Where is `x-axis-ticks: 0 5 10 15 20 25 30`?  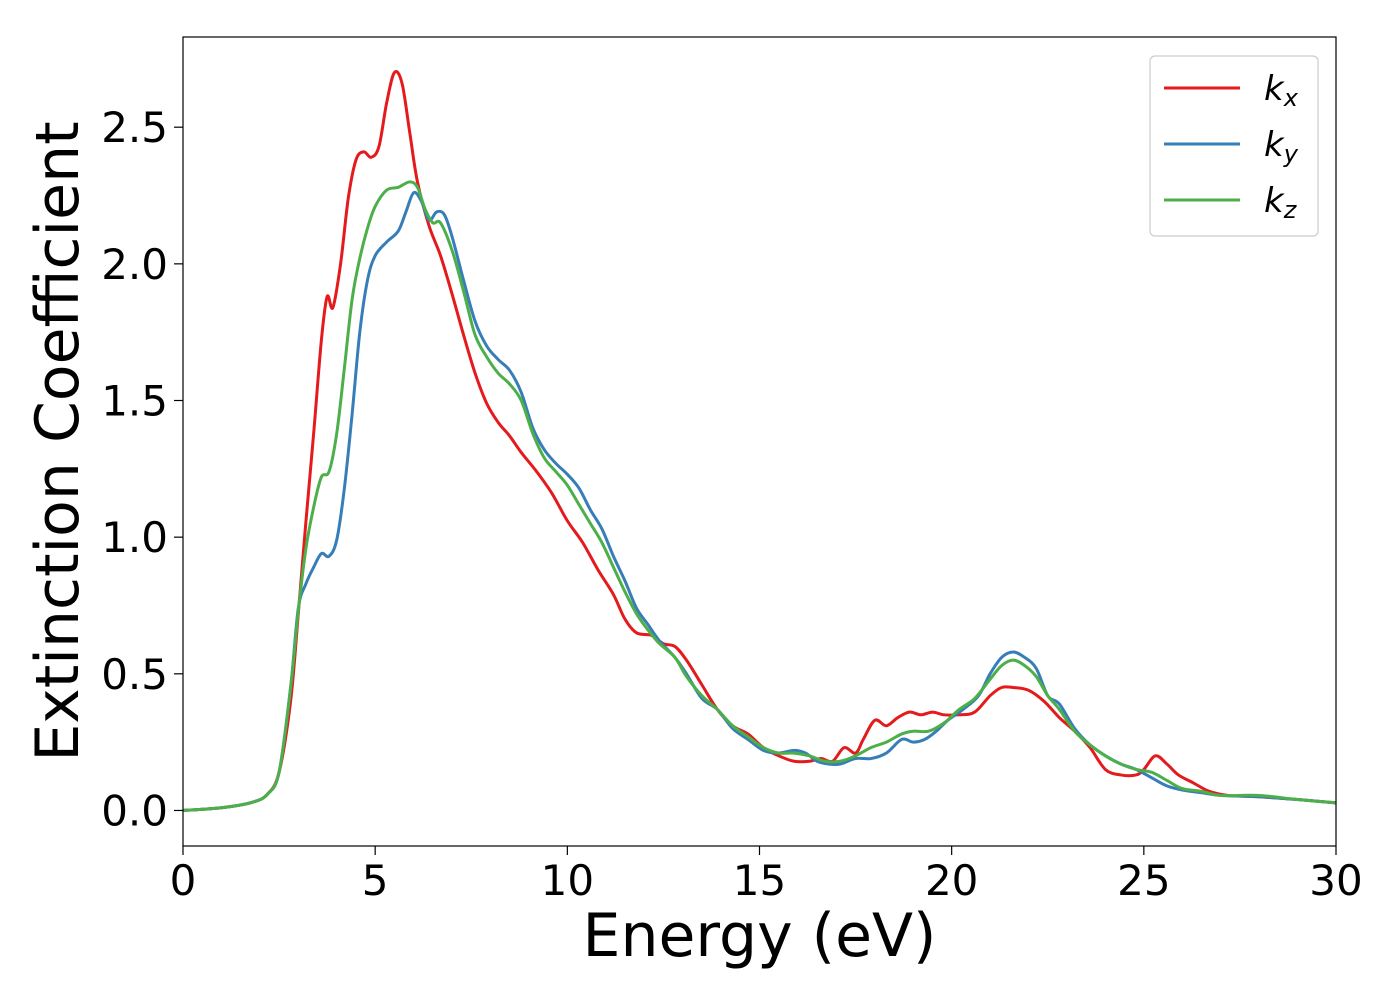
x-axis-ticks: 0 5 10 15 20 25 30 is located at coordinates (766, 875).